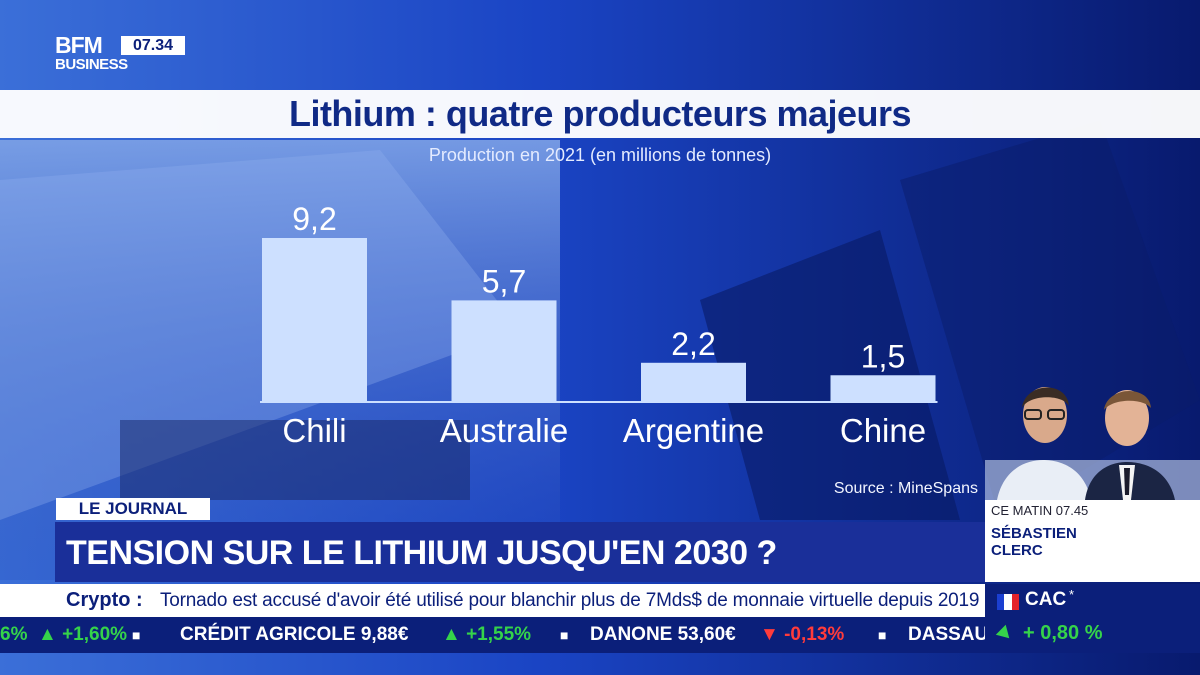 The height and width of the screenshot is (675, 1200). Describe the element at coordinates (1072, 594) in the screenshot. I see `index-star: *` at that location.